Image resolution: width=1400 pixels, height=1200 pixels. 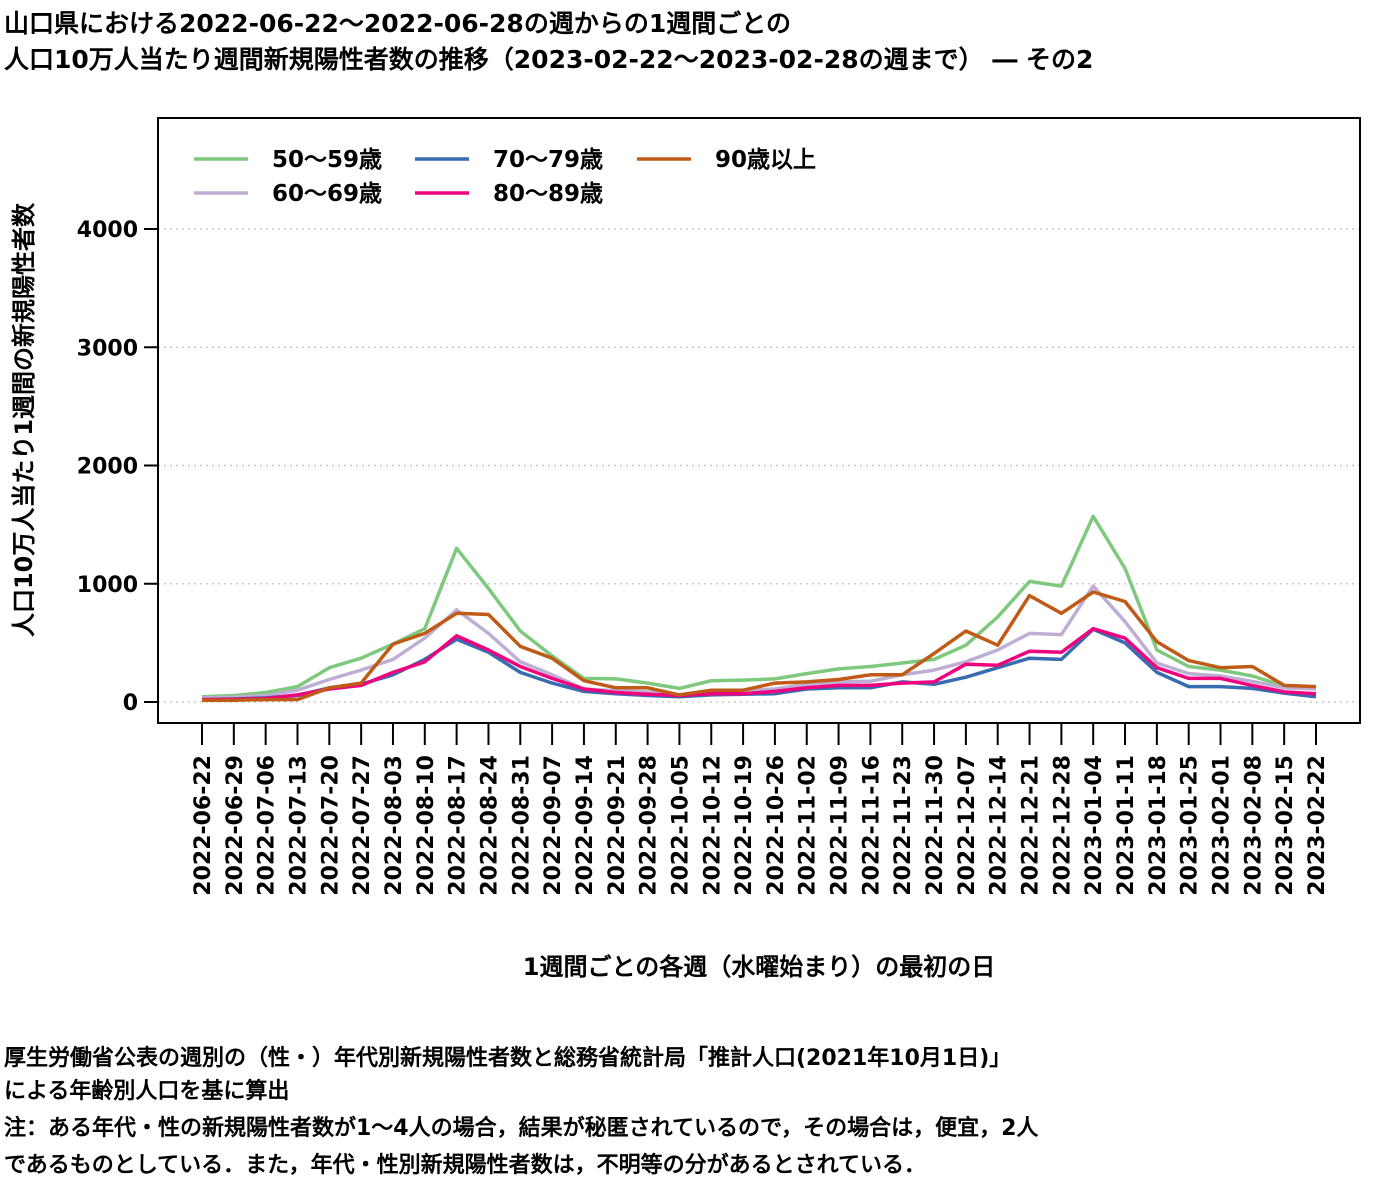 What do you see at coordinates (24, 419) in the screenshot?
I see `y-axis-title: 人口10万人当たり1週間の新規陽性者数` at bounding box center [24, 419].